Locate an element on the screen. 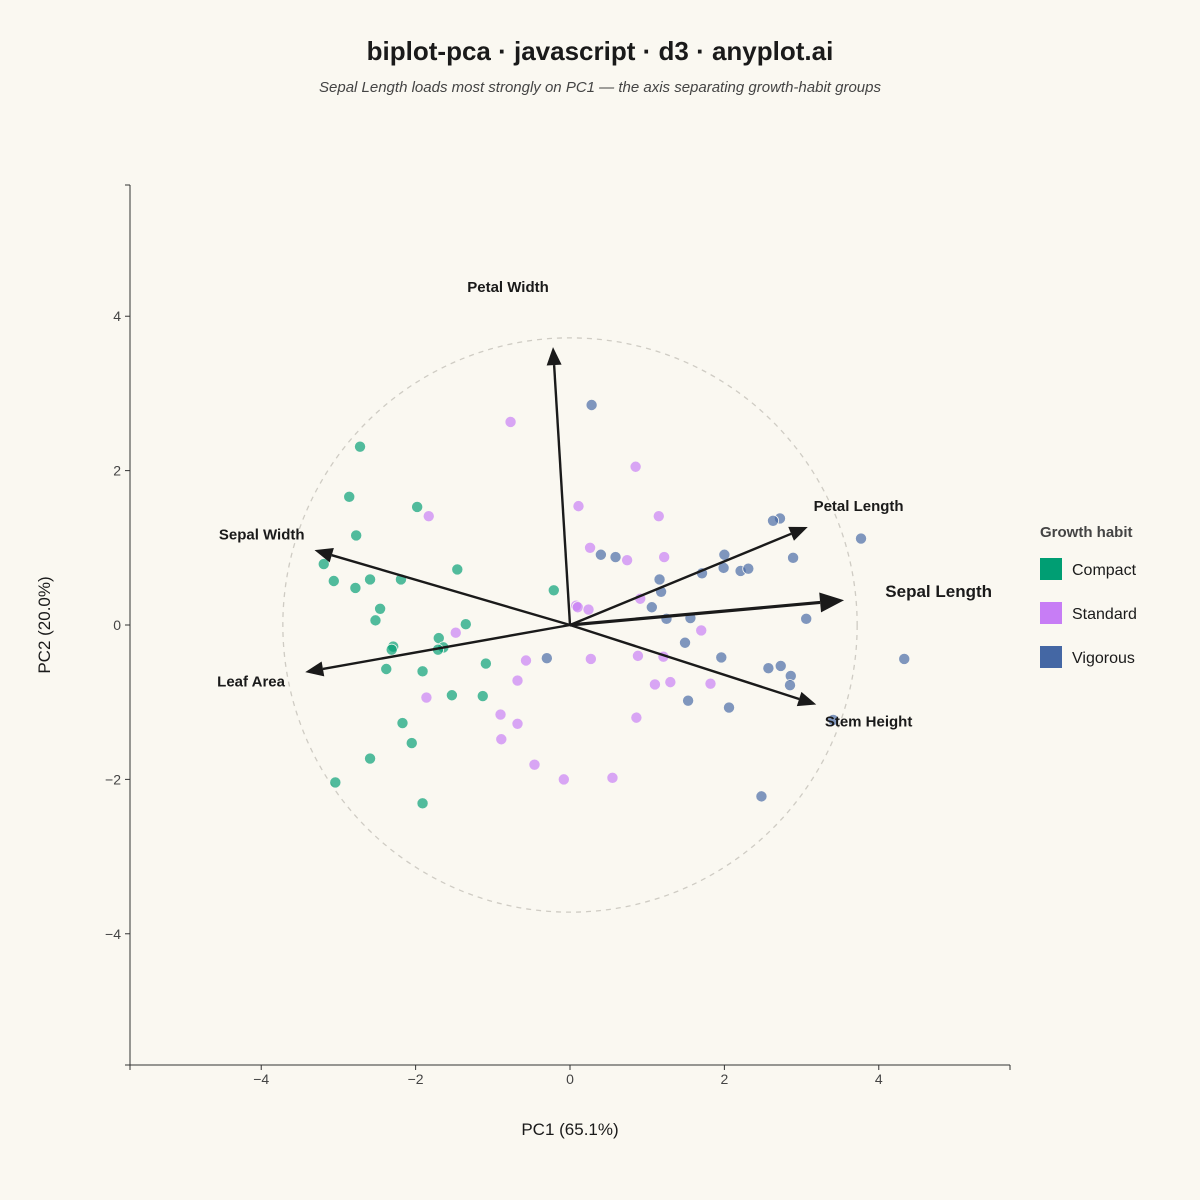  loading-arrowhead-stem-height is located at coordinates (806, 699).